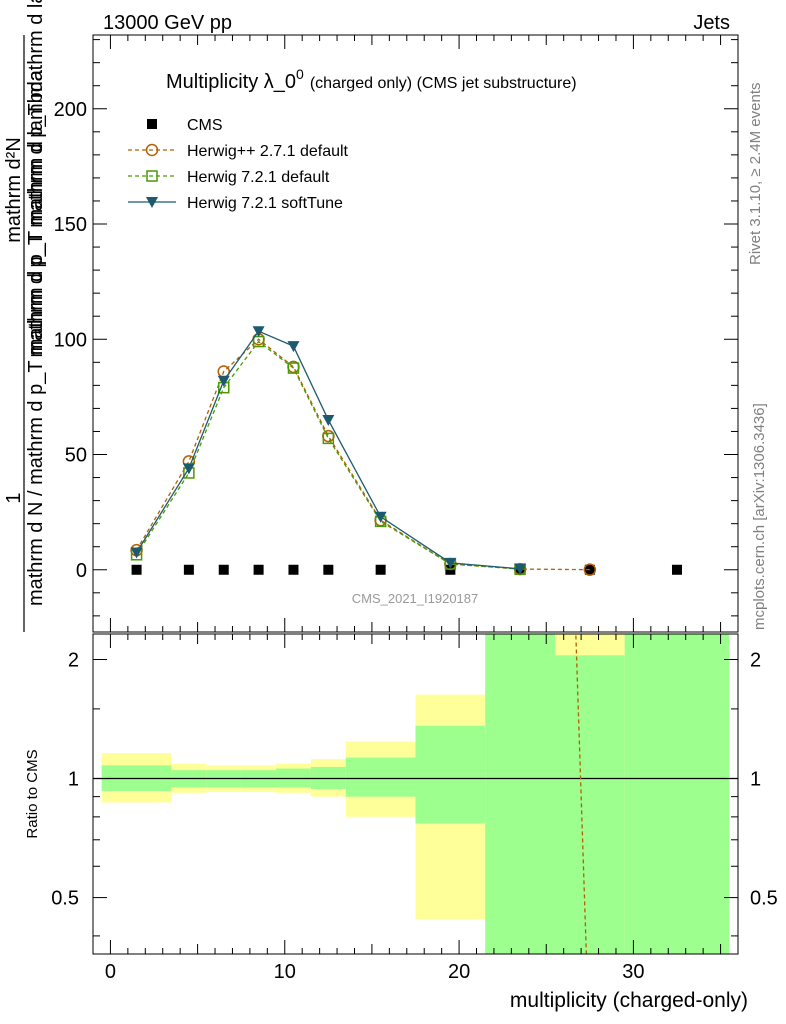  What do you see at coordinates (81, 571) in the screenshot?
I see `main-ytick-label: 0` at bounding box center [81, 571].